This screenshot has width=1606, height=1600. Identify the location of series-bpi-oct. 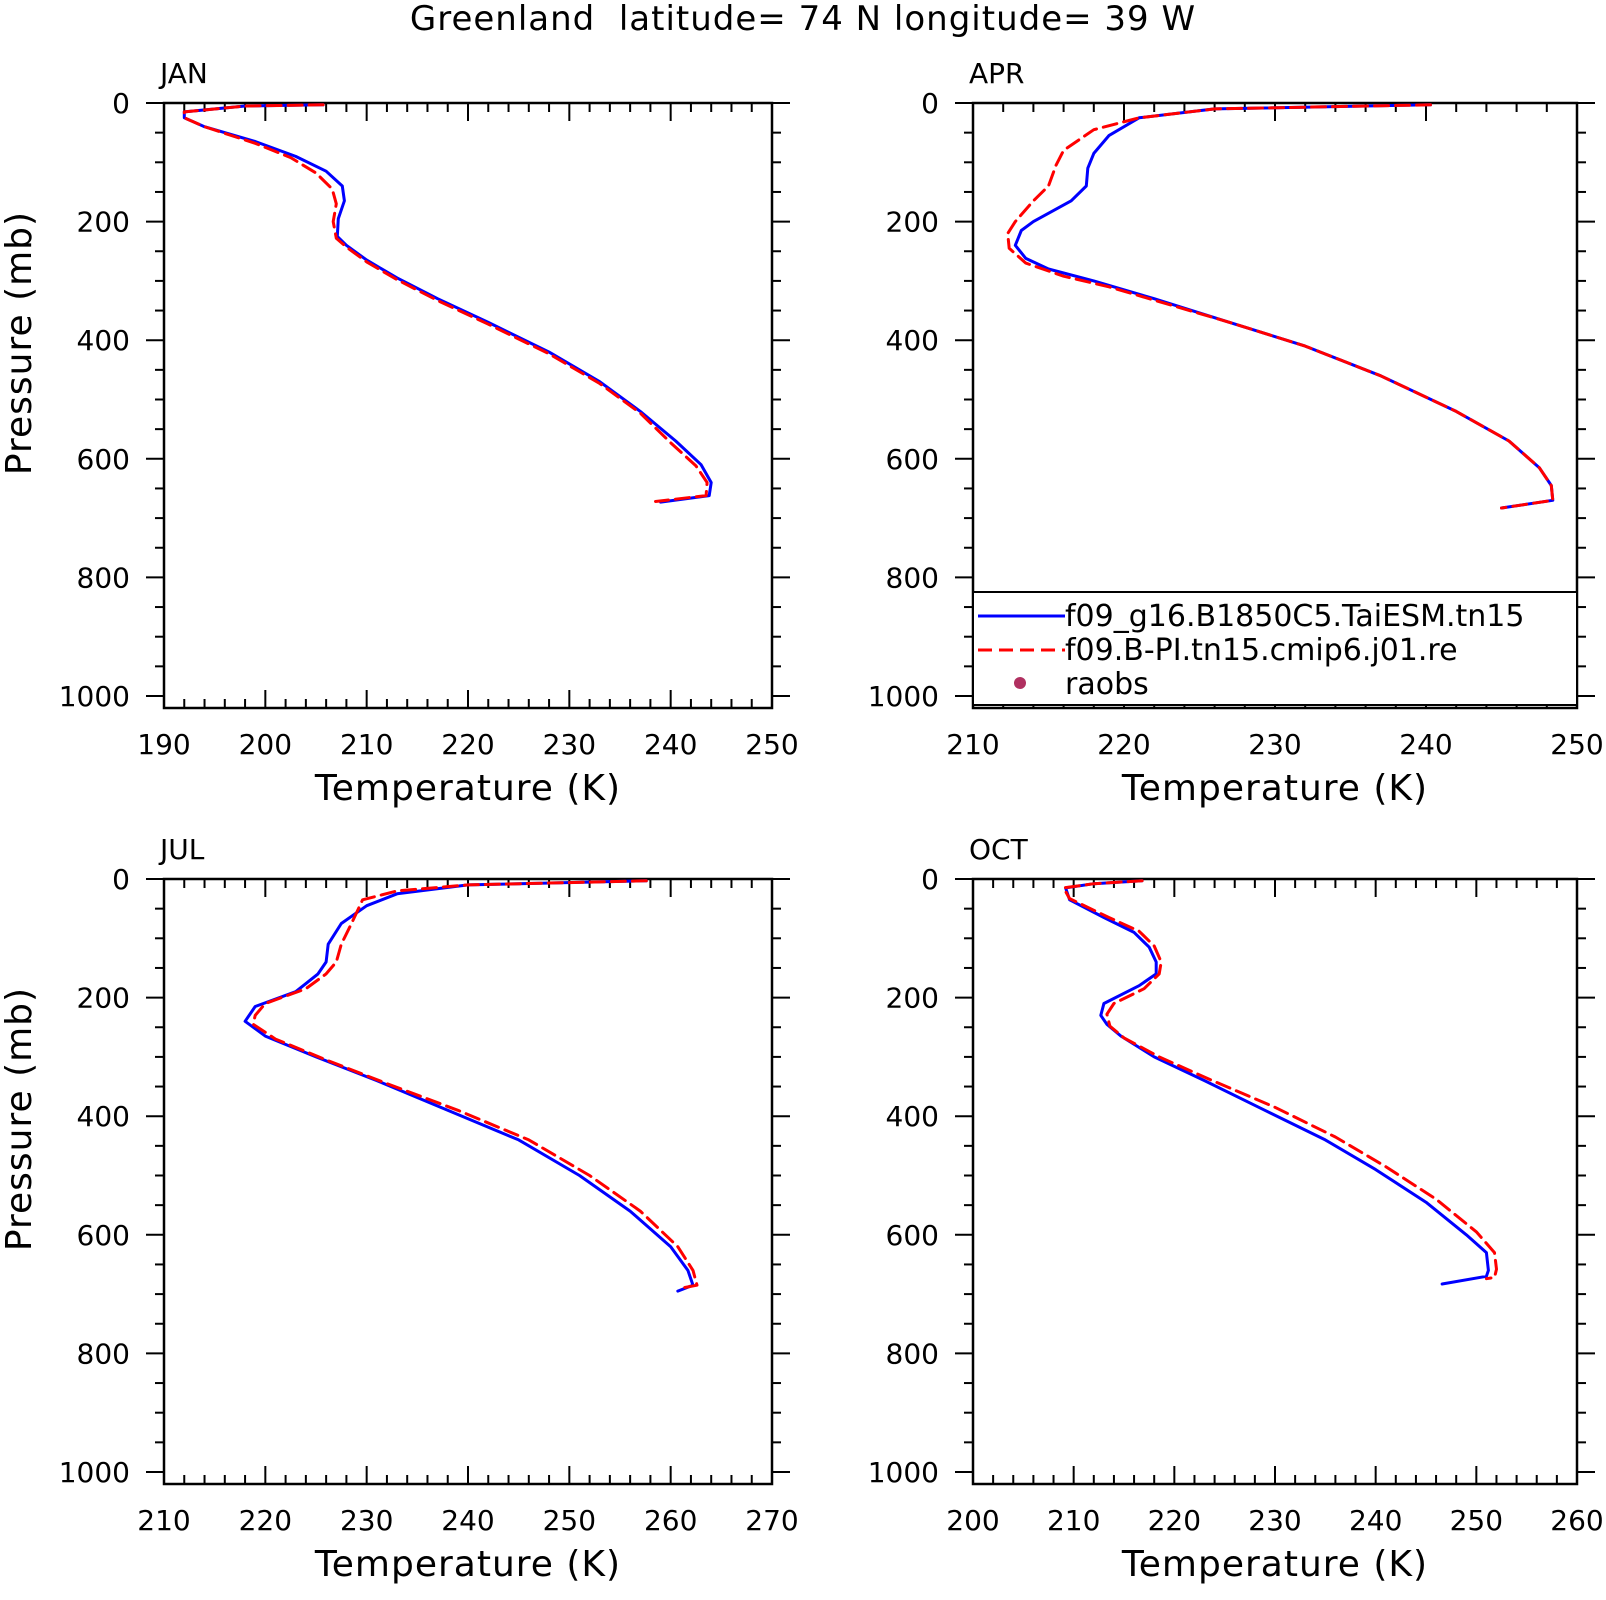
(1280, 1080).